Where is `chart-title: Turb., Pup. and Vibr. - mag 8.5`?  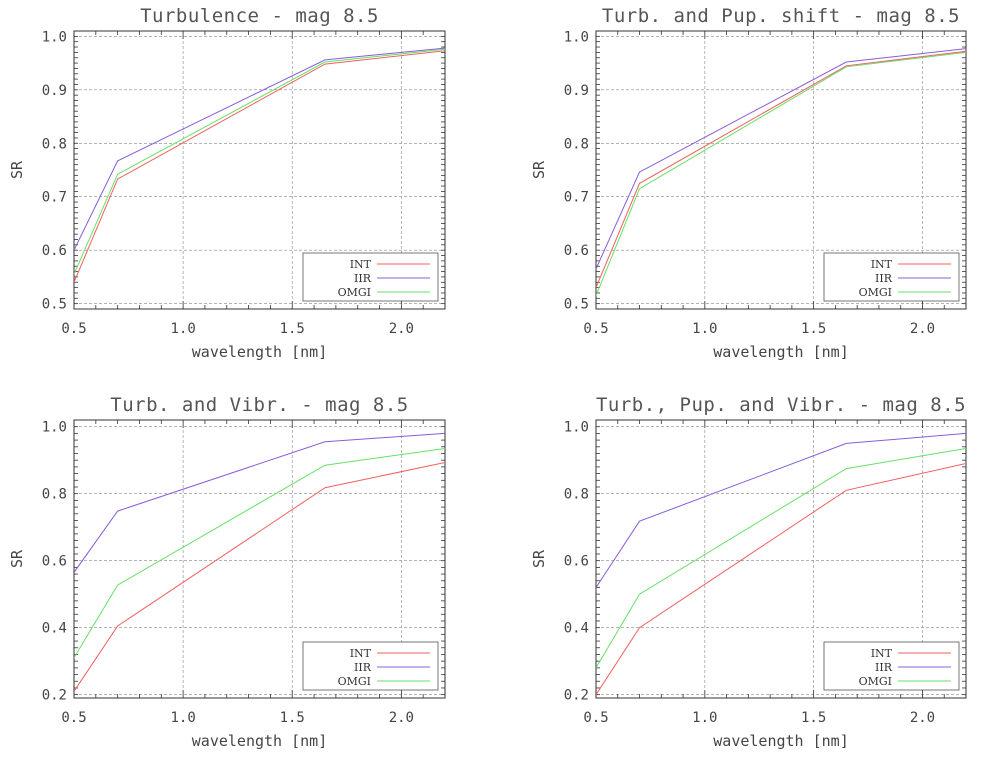 chart-title: Turb., Pup. and Vibr. - mag 8.5 is located at coordinates (781, 405).